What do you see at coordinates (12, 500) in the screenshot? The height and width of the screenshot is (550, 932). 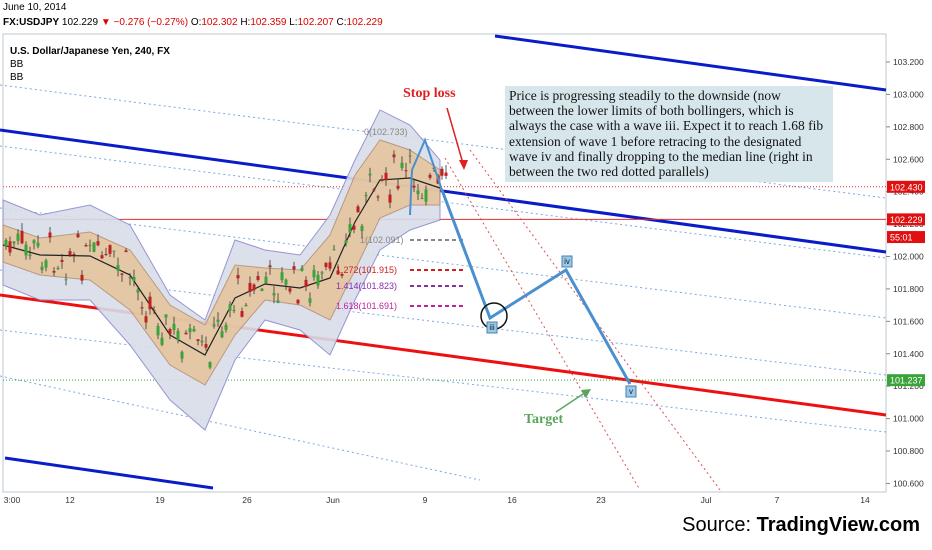 I see `x-tick-label: 3:00` at bounding box center [12, 500].